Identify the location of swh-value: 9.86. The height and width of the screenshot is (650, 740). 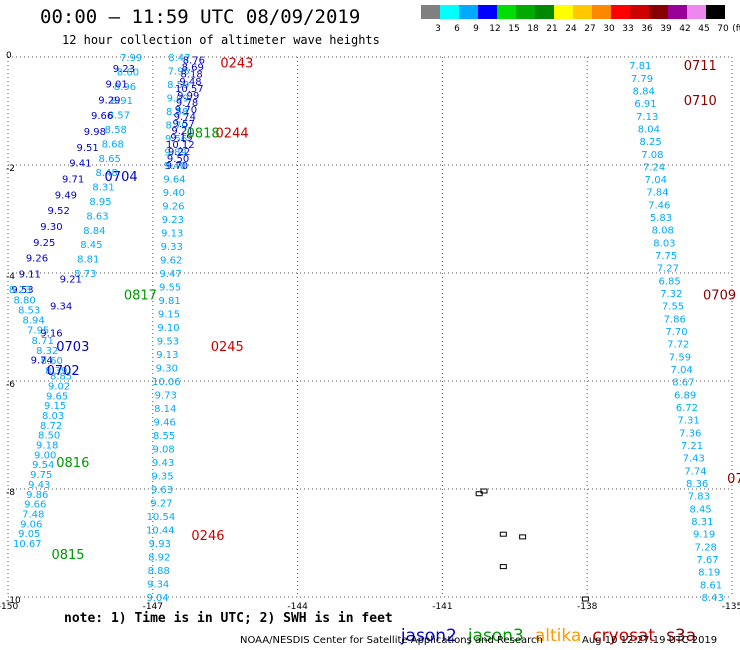
(37, 495).